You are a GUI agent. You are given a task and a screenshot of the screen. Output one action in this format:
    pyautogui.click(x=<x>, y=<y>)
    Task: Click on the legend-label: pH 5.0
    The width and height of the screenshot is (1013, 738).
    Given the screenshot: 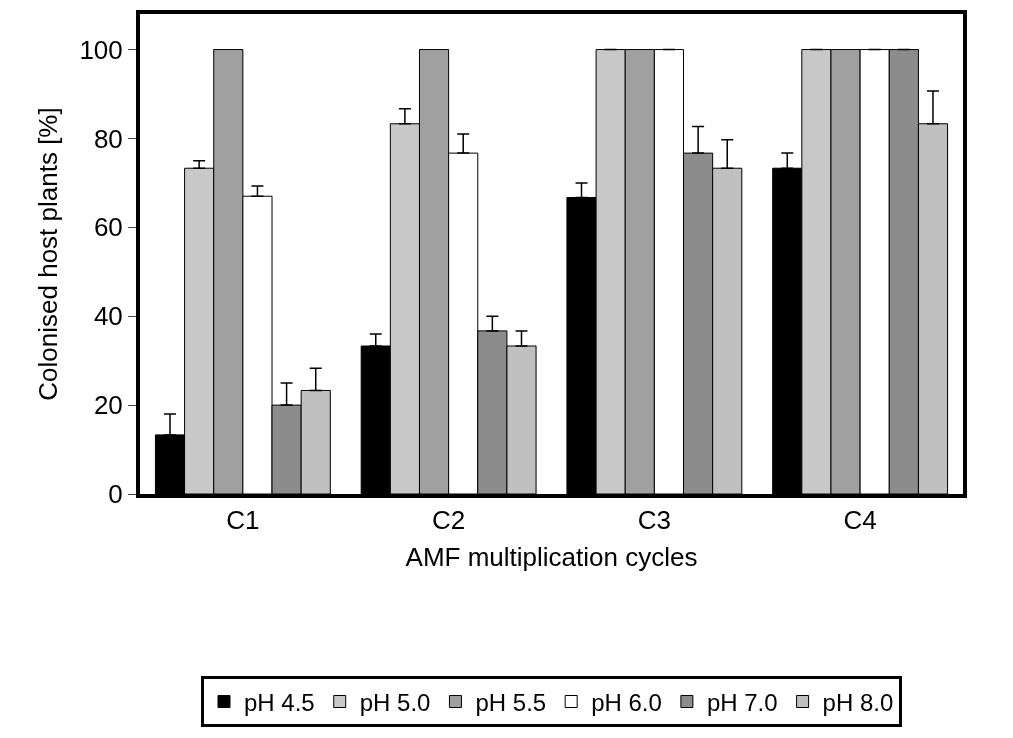 What is the action you would take?
    pyautogui.click(x=395, y=702)
    